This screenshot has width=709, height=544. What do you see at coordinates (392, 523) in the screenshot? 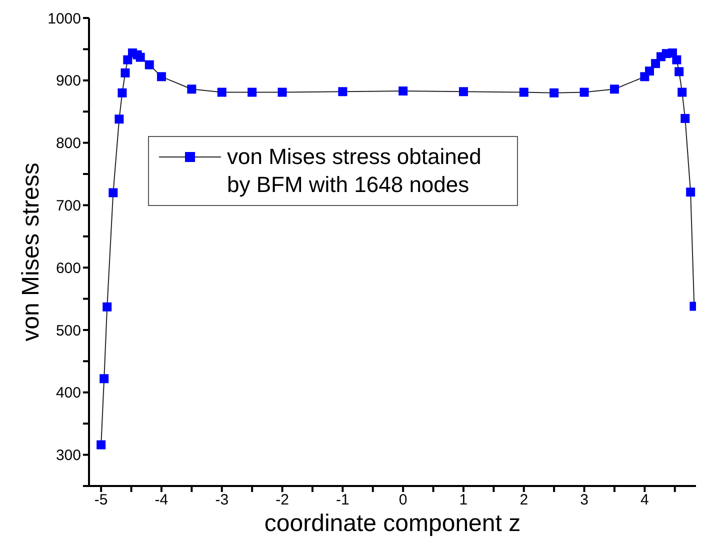
I see `x-axis-title: coordinate component z` at bounding box center [392, 523].